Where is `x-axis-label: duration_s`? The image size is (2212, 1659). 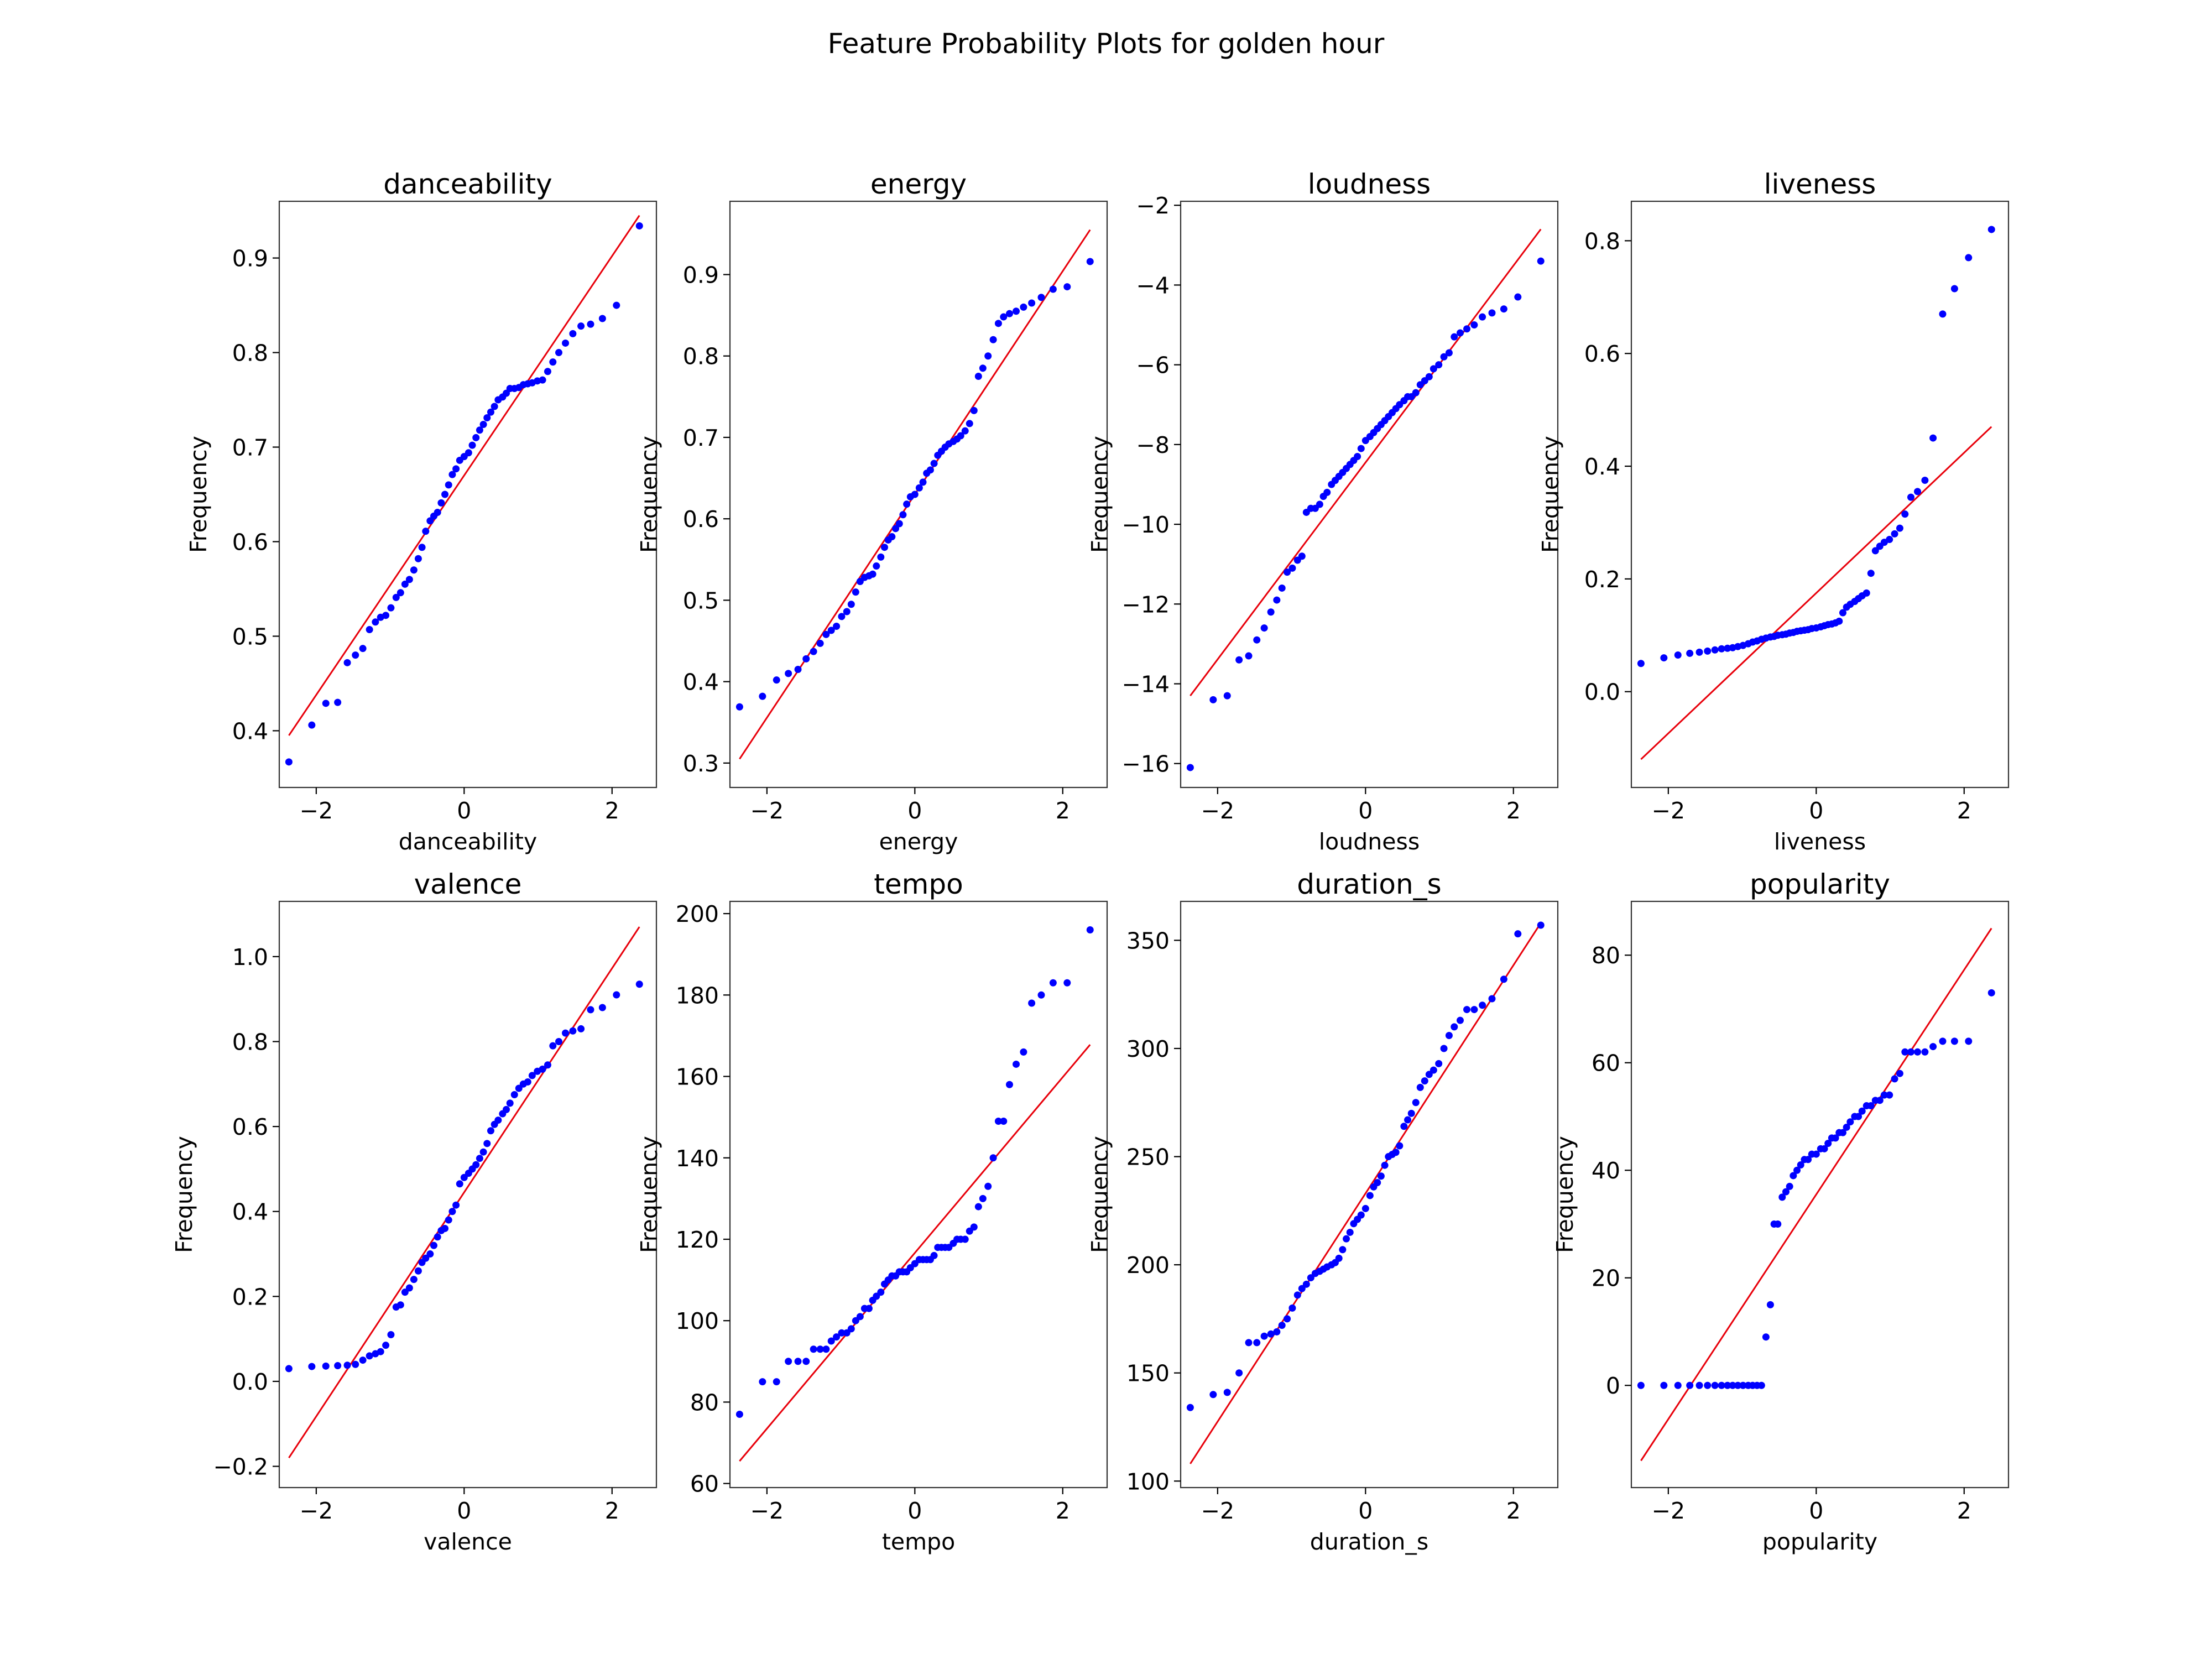 x-axis-label: duration_s is located at coordinates (1369, 1541).